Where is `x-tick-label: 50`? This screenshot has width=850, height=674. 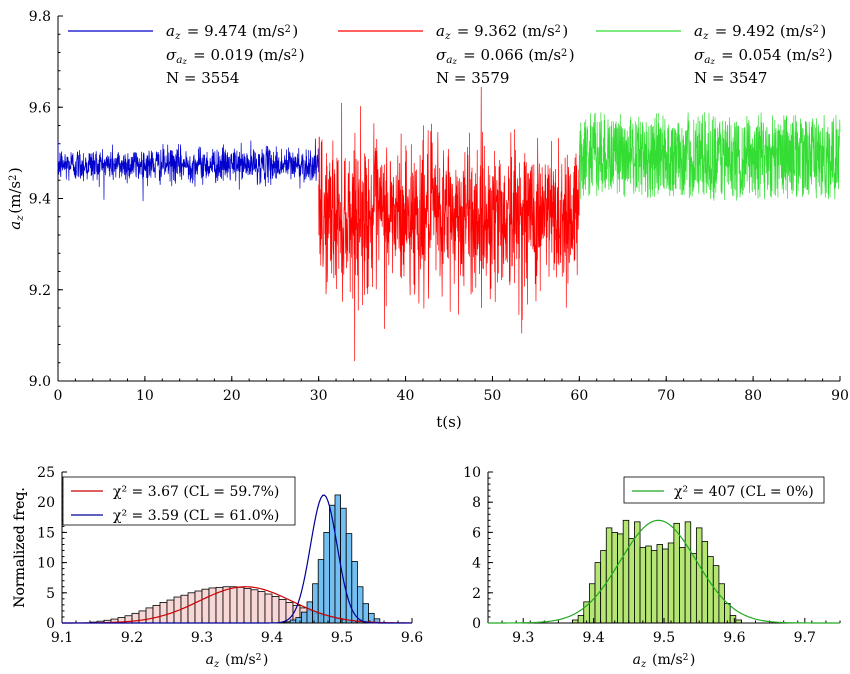
x-tick-label: 50 is located at coordinates (493, 396).